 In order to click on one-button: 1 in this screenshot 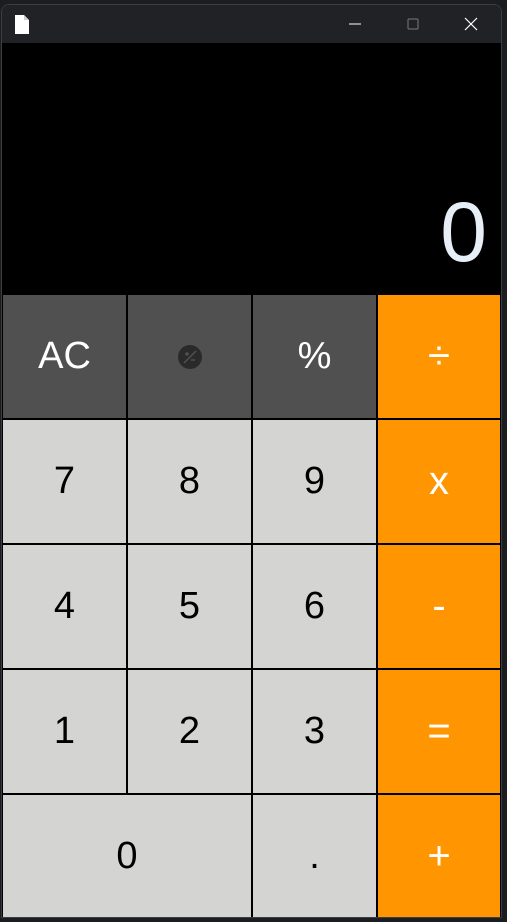, I will do `click(64, 731)`.